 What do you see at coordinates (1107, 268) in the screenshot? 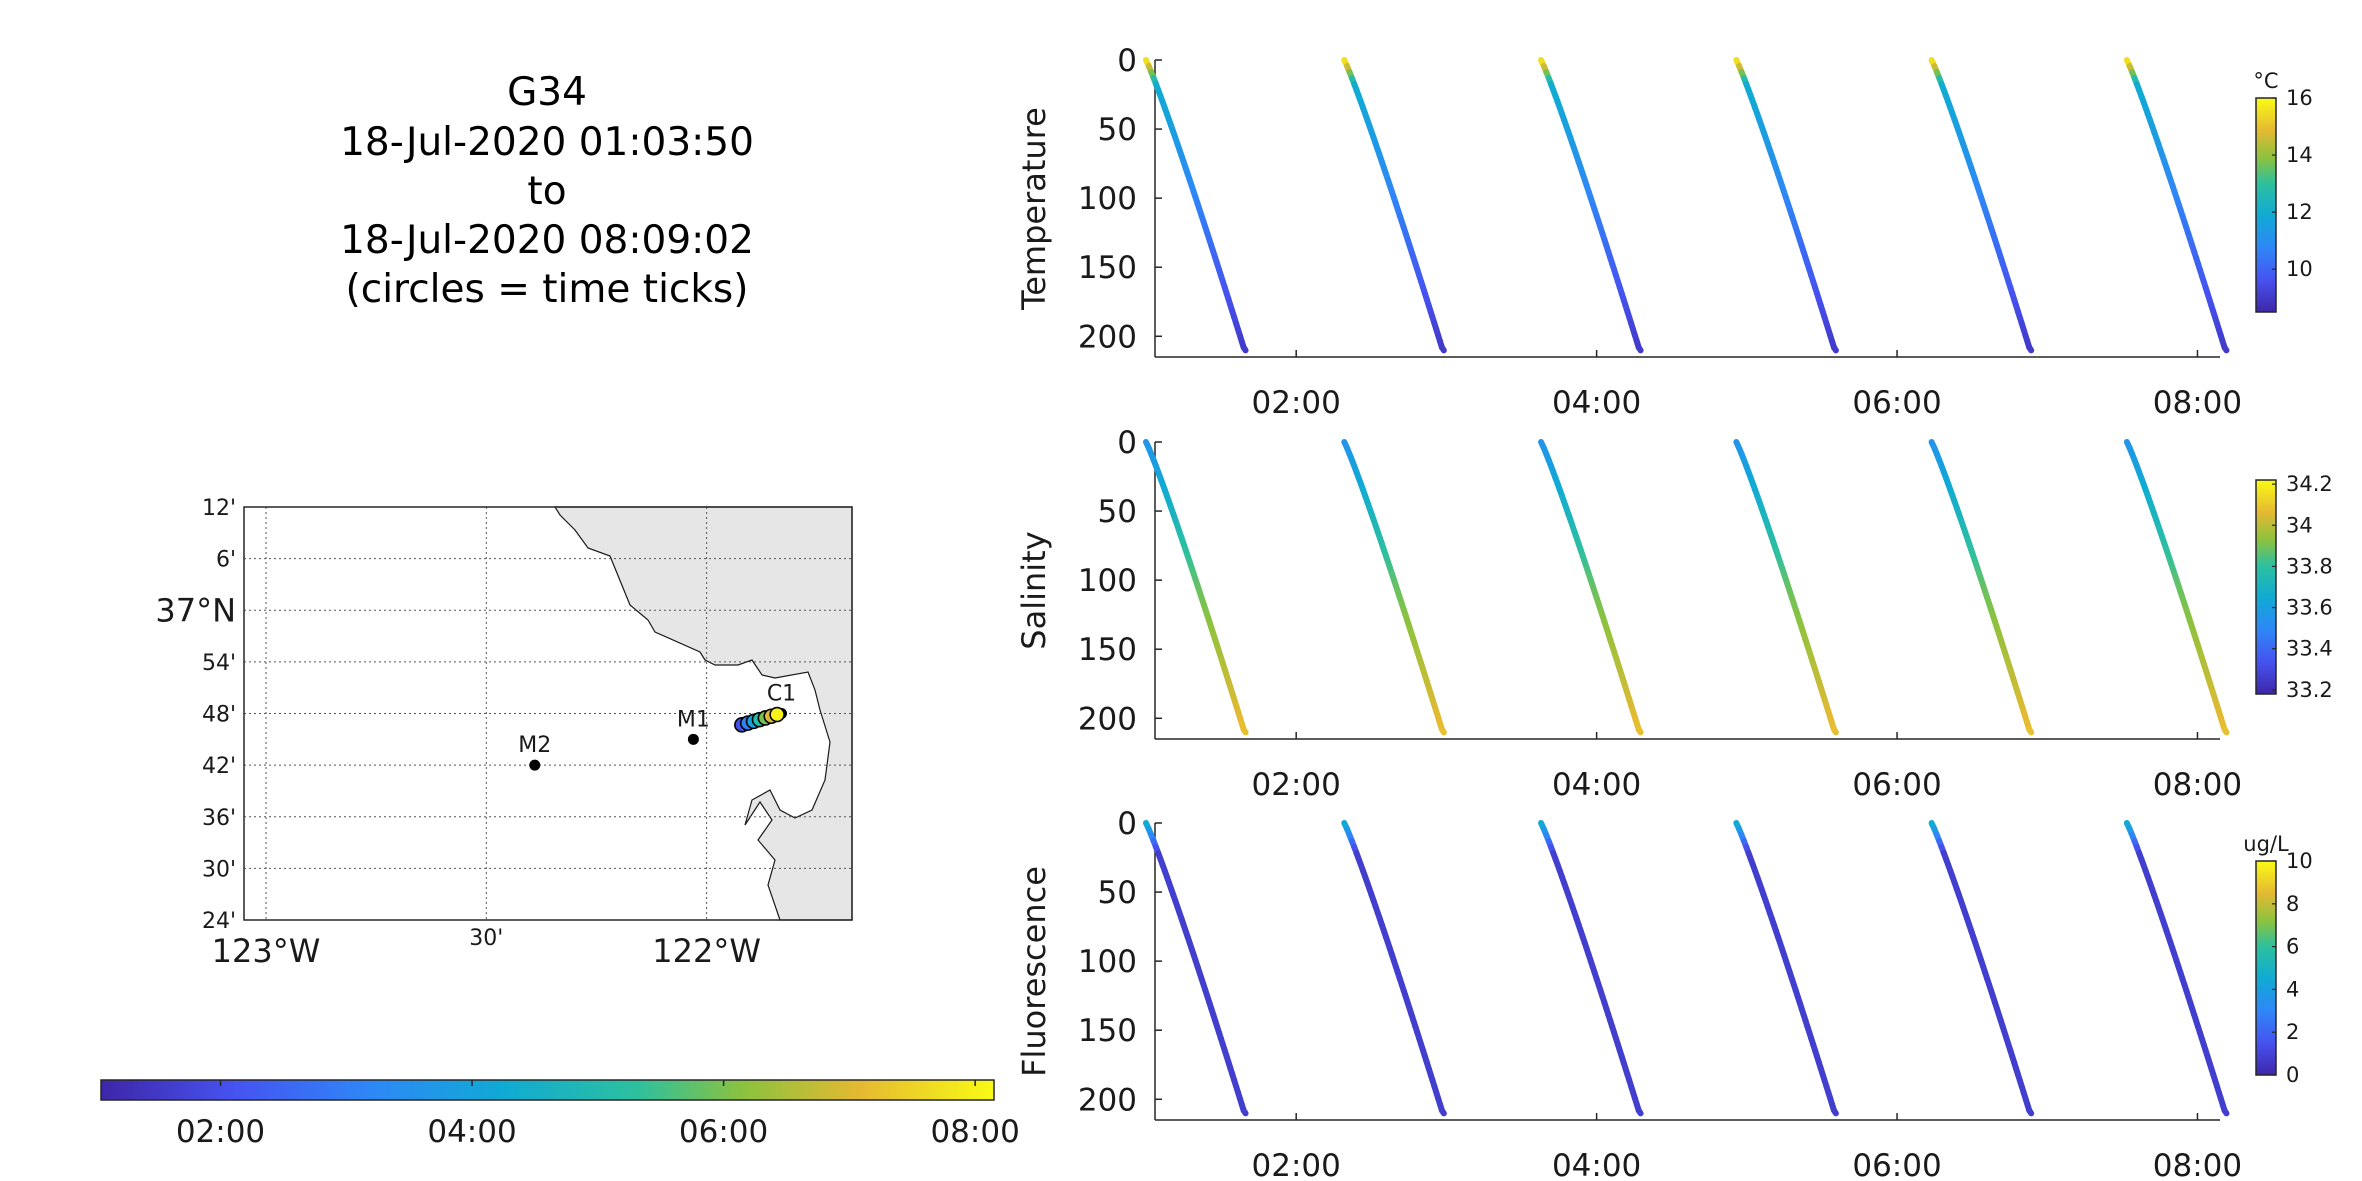
I see `temperature-y-tick-label: 150` at bounding box center [1107, 268].